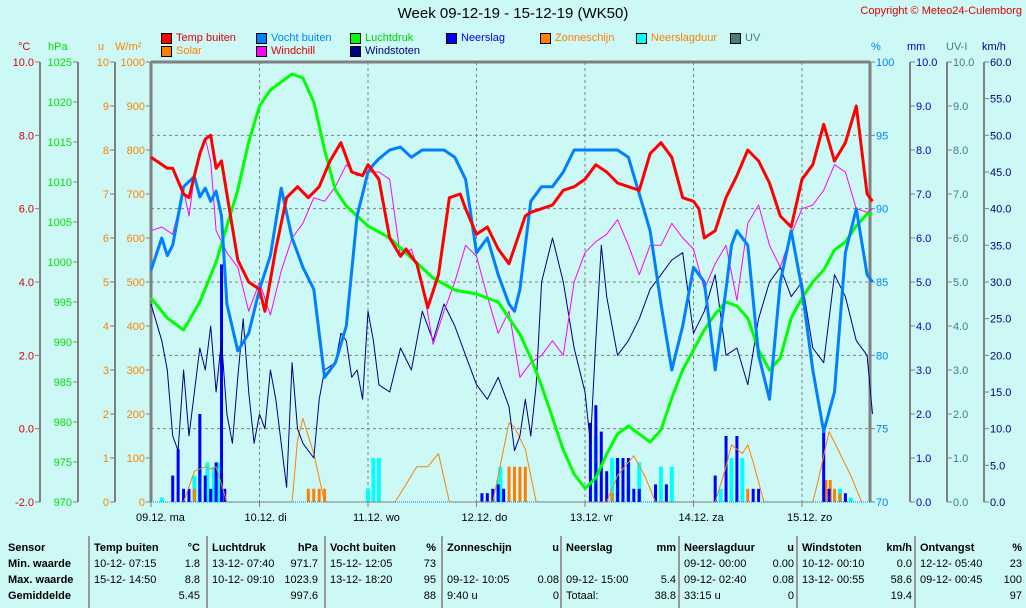  I want to click on stats-cell-left: Totaal:, so click(582, 596).